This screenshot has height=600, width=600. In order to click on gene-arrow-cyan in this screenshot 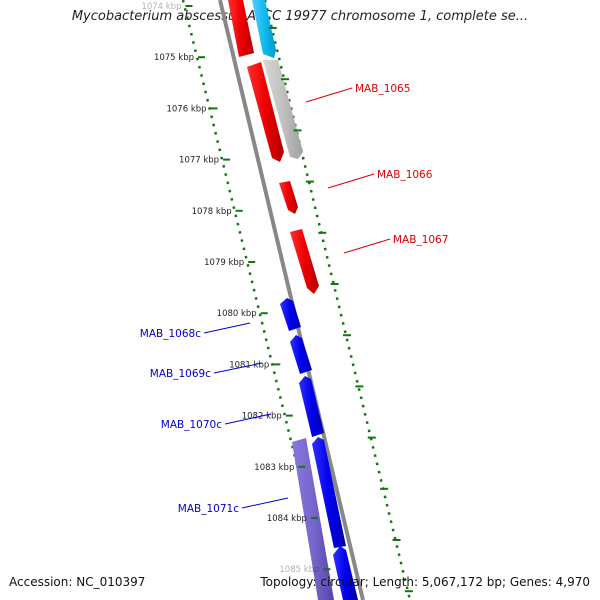, I will do `click(264, 29)`.